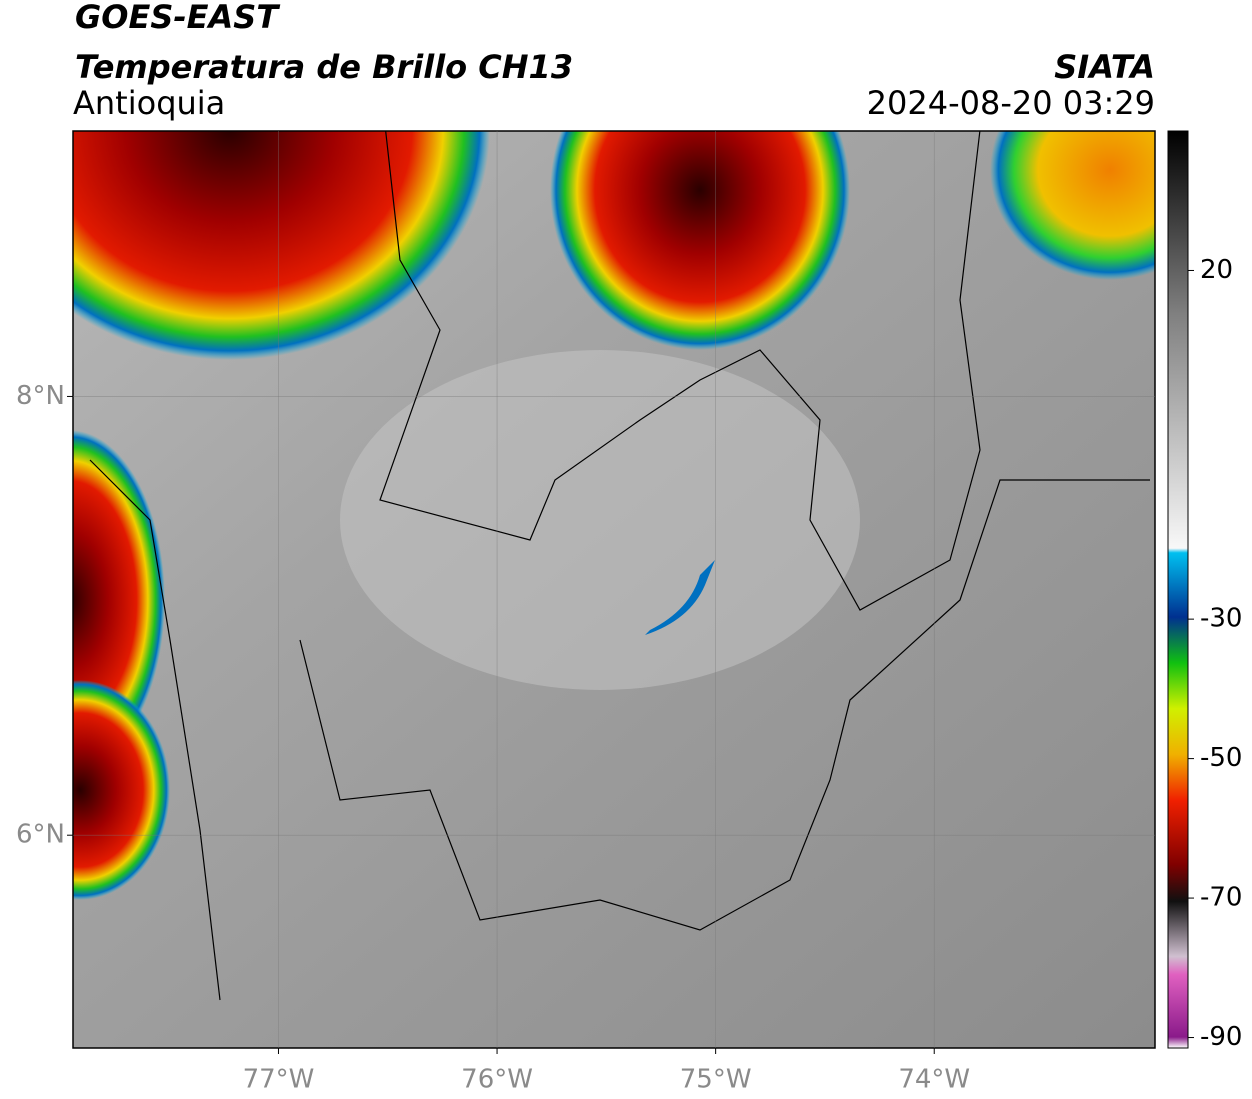 The width and height of the screenshot is (1252, 1099). What do you see at coordinates (40, 835) in the screenshot?
I see `y-tick-label: 6°N` at bounding box center [40, 835].